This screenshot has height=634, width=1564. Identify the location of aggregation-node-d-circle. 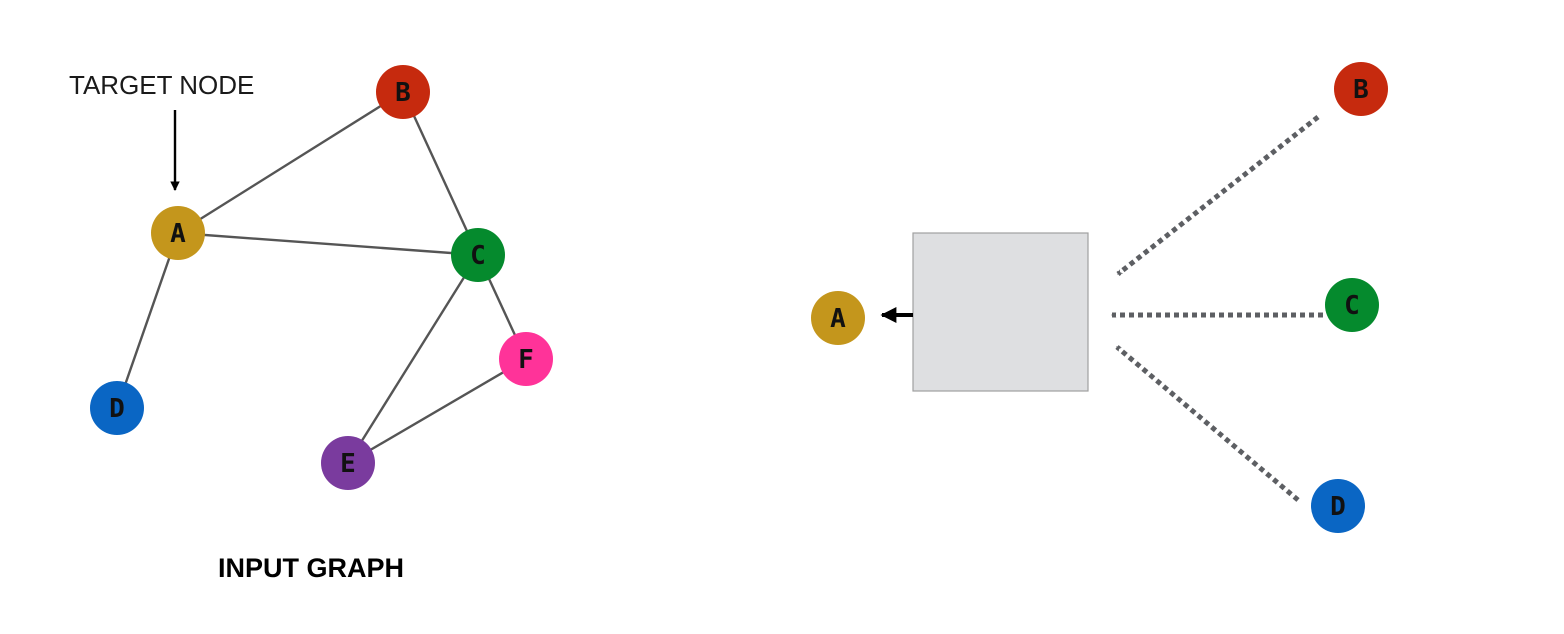
(1338, 506).